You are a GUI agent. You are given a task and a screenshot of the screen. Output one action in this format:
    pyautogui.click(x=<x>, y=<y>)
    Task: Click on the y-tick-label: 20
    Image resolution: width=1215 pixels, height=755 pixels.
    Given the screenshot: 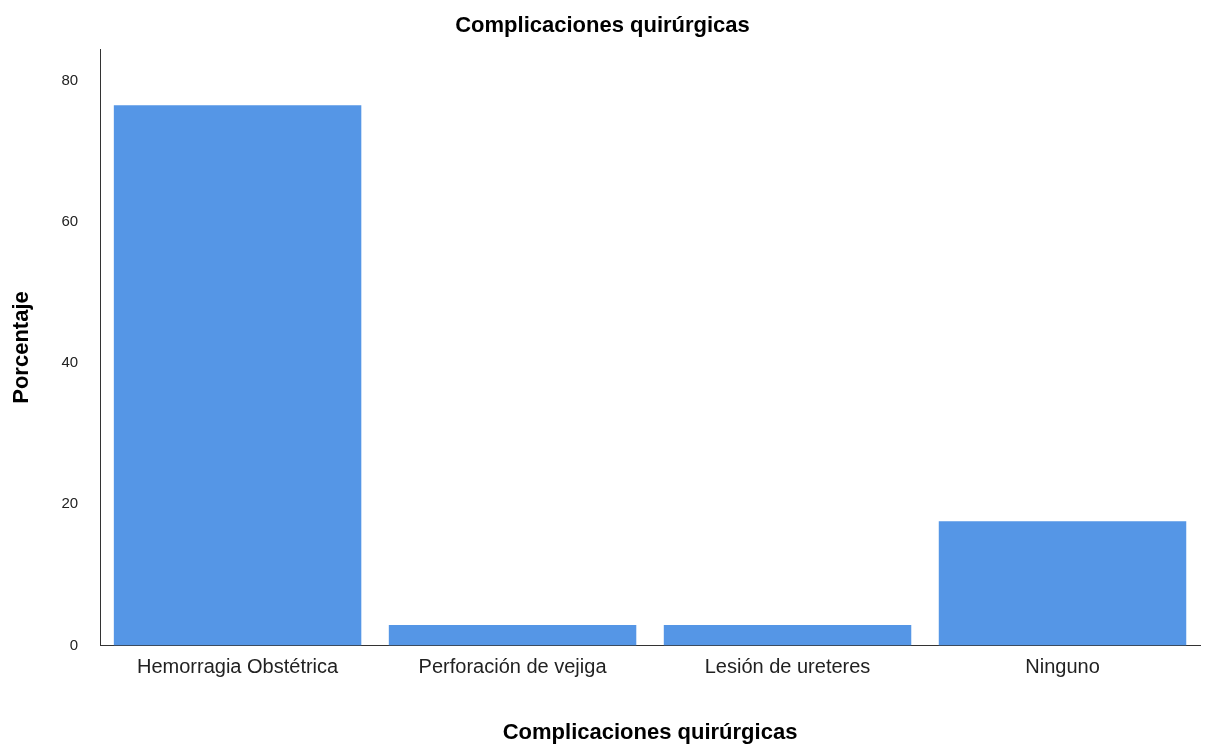 What is the action you would take?
    pyautogui.click(x=70, y=503)
    